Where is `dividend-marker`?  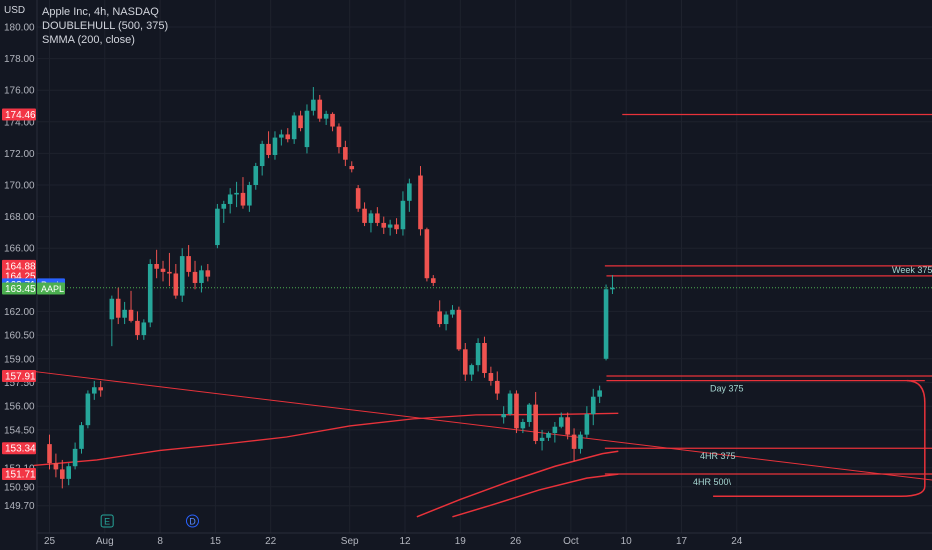 dividend-marker is located at coordinates (192, 521).